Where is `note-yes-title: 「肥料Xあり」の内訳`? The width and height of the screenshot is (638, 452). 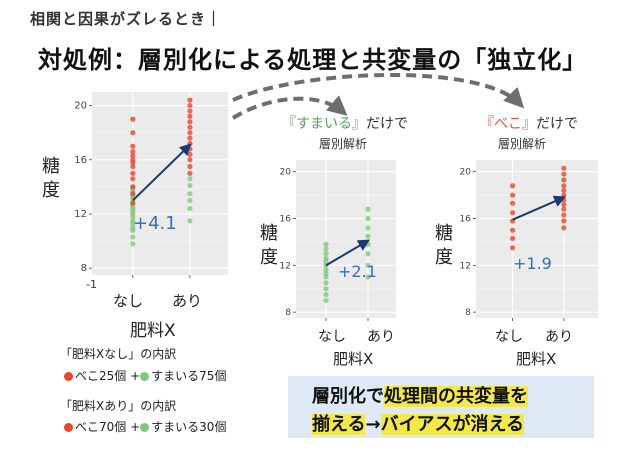
note-yes-title: 「肥料Xあり」の内訳 is located at coordinates (118, 406).